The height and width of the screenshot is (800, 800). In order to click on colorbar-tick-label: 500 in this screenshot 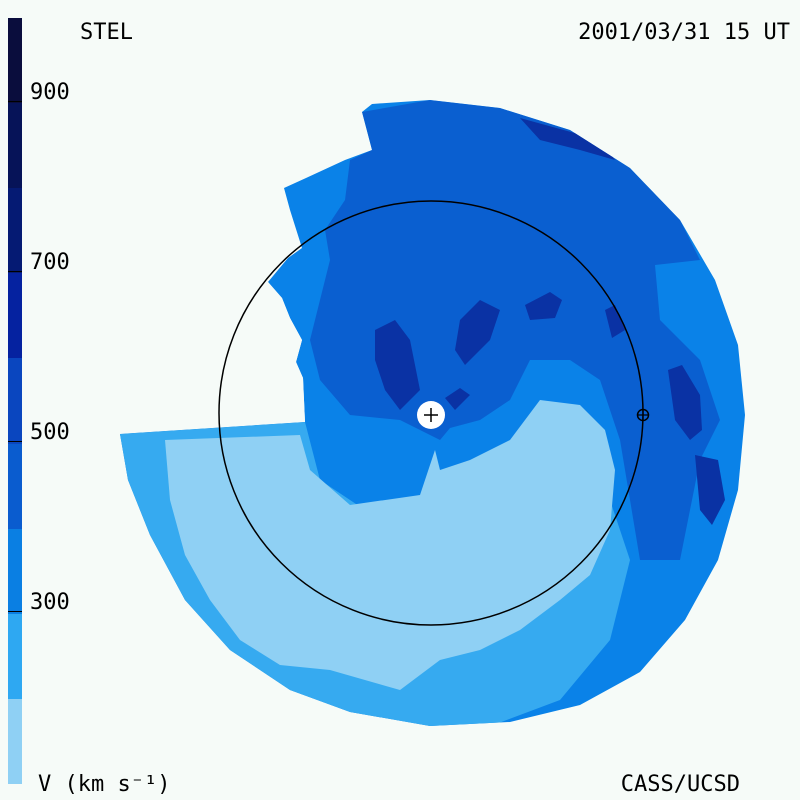, I will do `click(50, 432)`.